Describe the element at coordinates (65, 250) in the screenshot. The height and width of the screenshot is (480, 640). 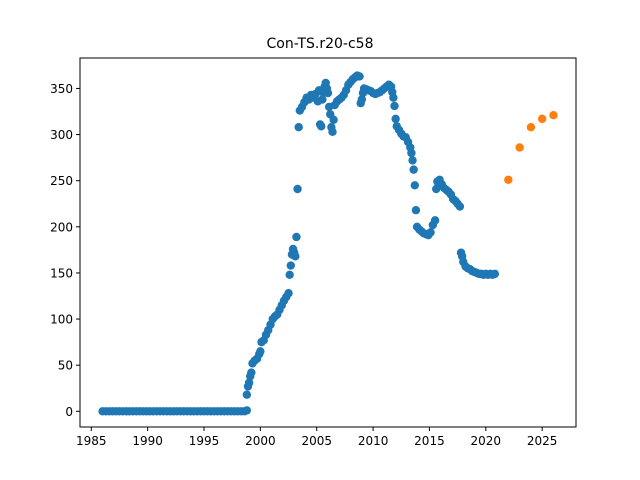
I see `y-axis: 0 50 100 150 200 250 300 350` at that location.